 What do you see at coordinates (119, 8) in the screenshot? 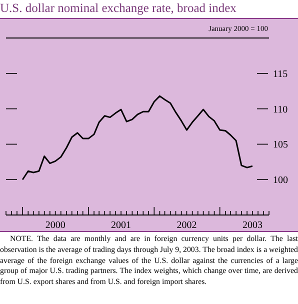
I see `chart-title: U.S. dollar nominal exchange rate, broad index` at bounding box center [119, 8].